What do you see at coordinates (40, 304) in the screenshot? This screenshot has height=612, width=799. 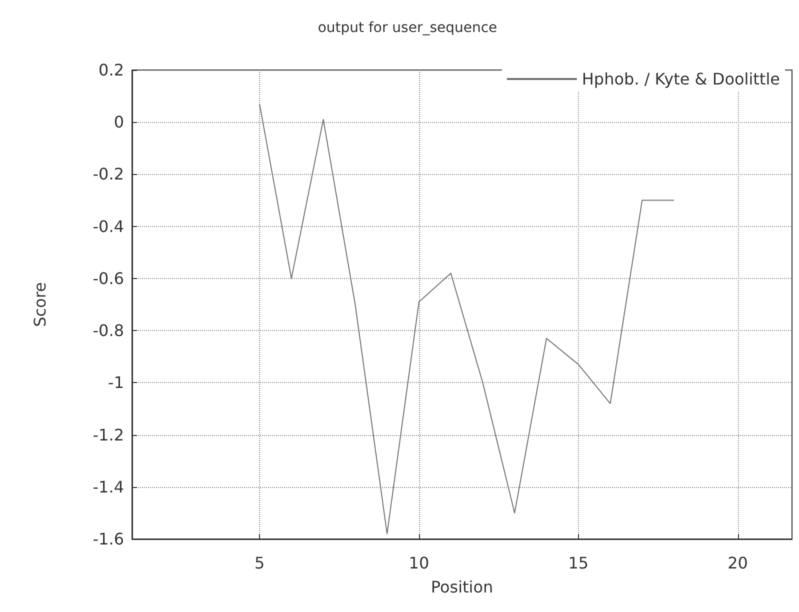 I see `y-axis-title: Score` at bounding box center [40, 304].